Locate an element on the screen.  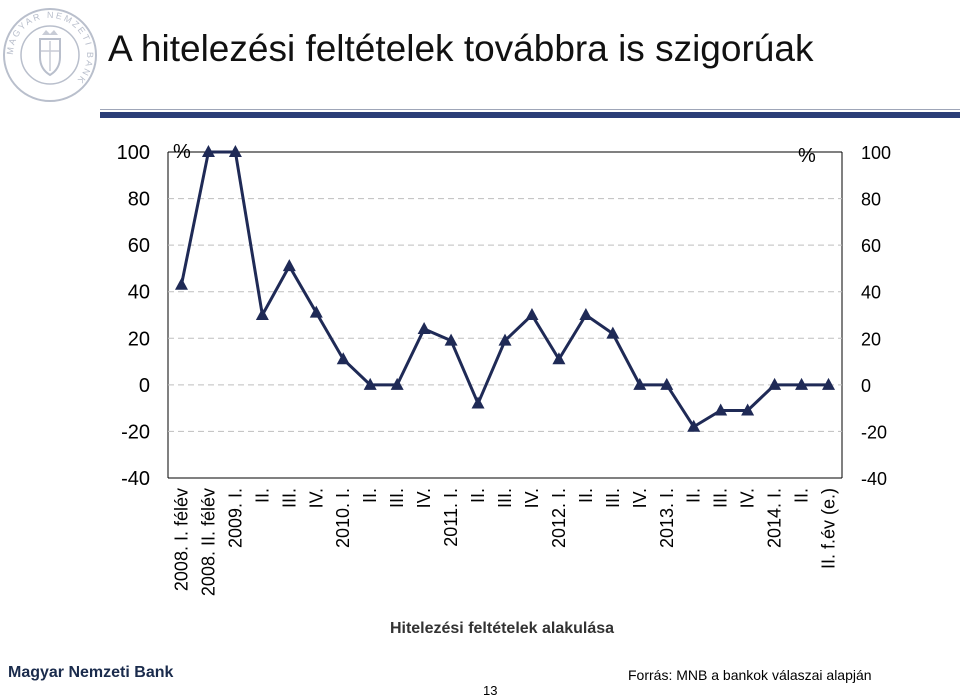
page-number: 13 is located at coordinates (490, 690).